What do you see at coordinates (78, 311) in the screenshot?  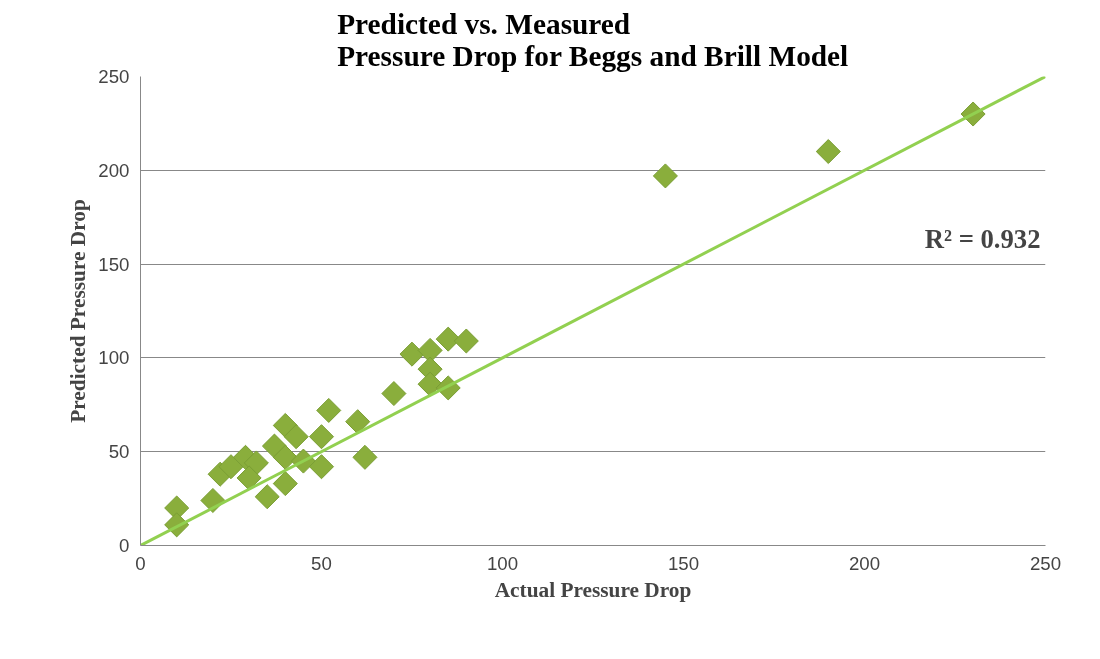 I see `y-axis-title: Predicted Pressure Drop` at bounding box center [78, 311].